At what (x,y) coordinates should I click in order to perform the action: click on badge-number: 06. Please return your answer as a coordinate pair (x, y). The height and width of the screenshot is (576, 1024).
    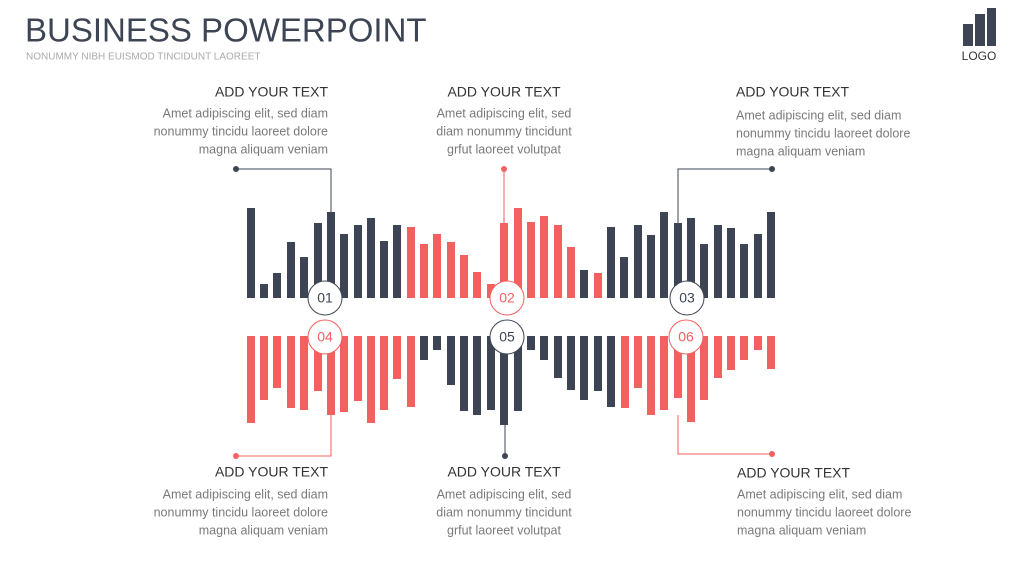
    Looking at the image, I should click on (686, 337).